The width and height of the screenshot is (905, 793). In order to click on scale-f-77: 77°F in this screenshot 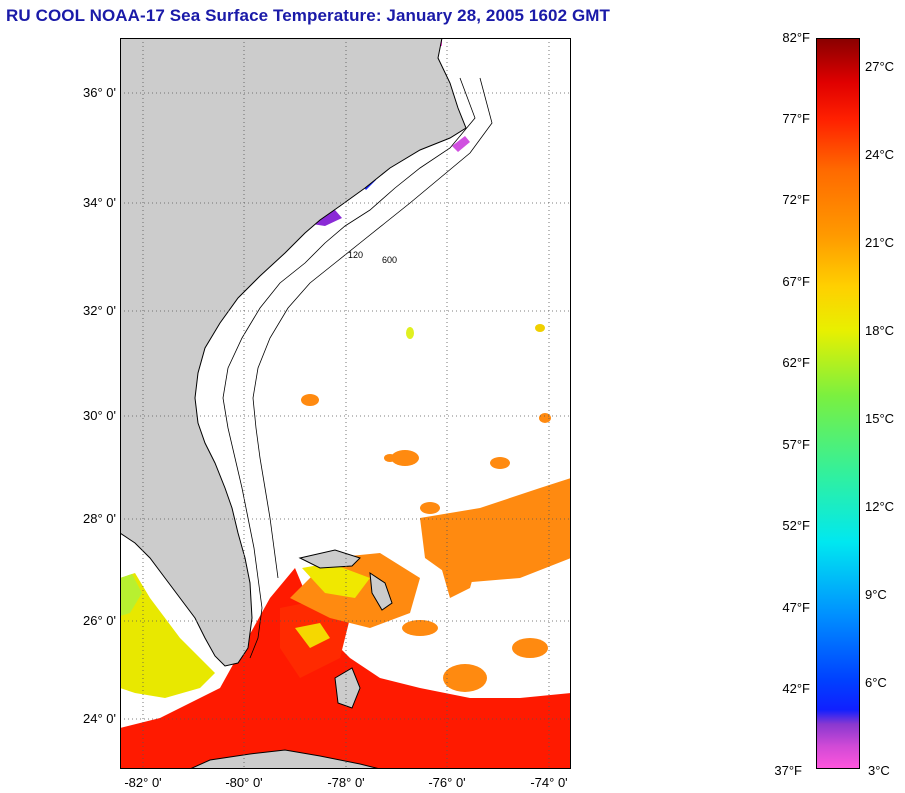, I will do `click(796, 118)`.